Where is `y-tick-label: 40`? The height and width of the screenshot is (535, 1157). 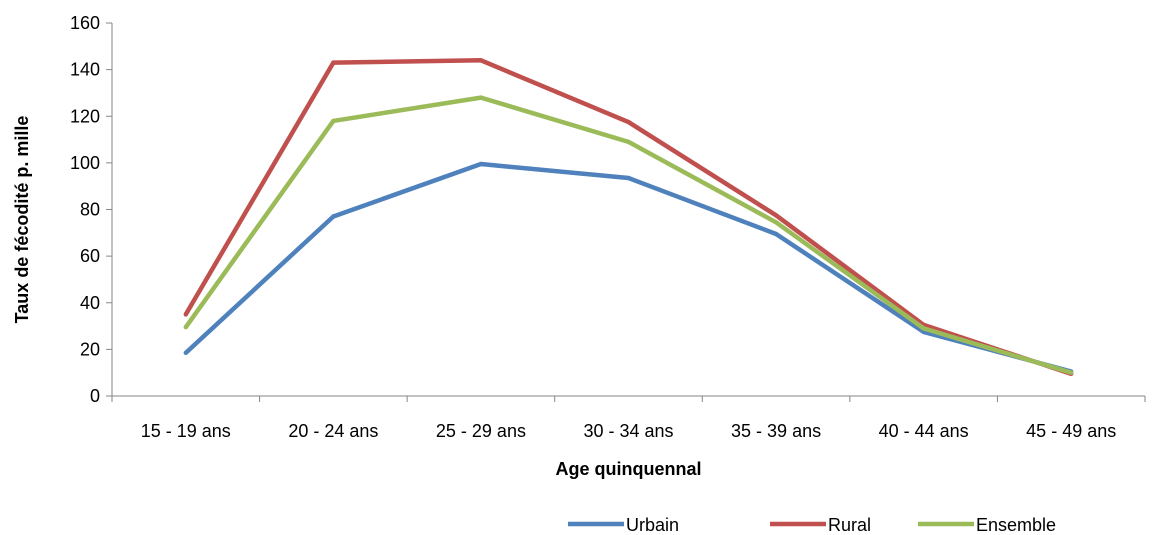 y-tick-label: 40 is located at coordinates (90, 303).